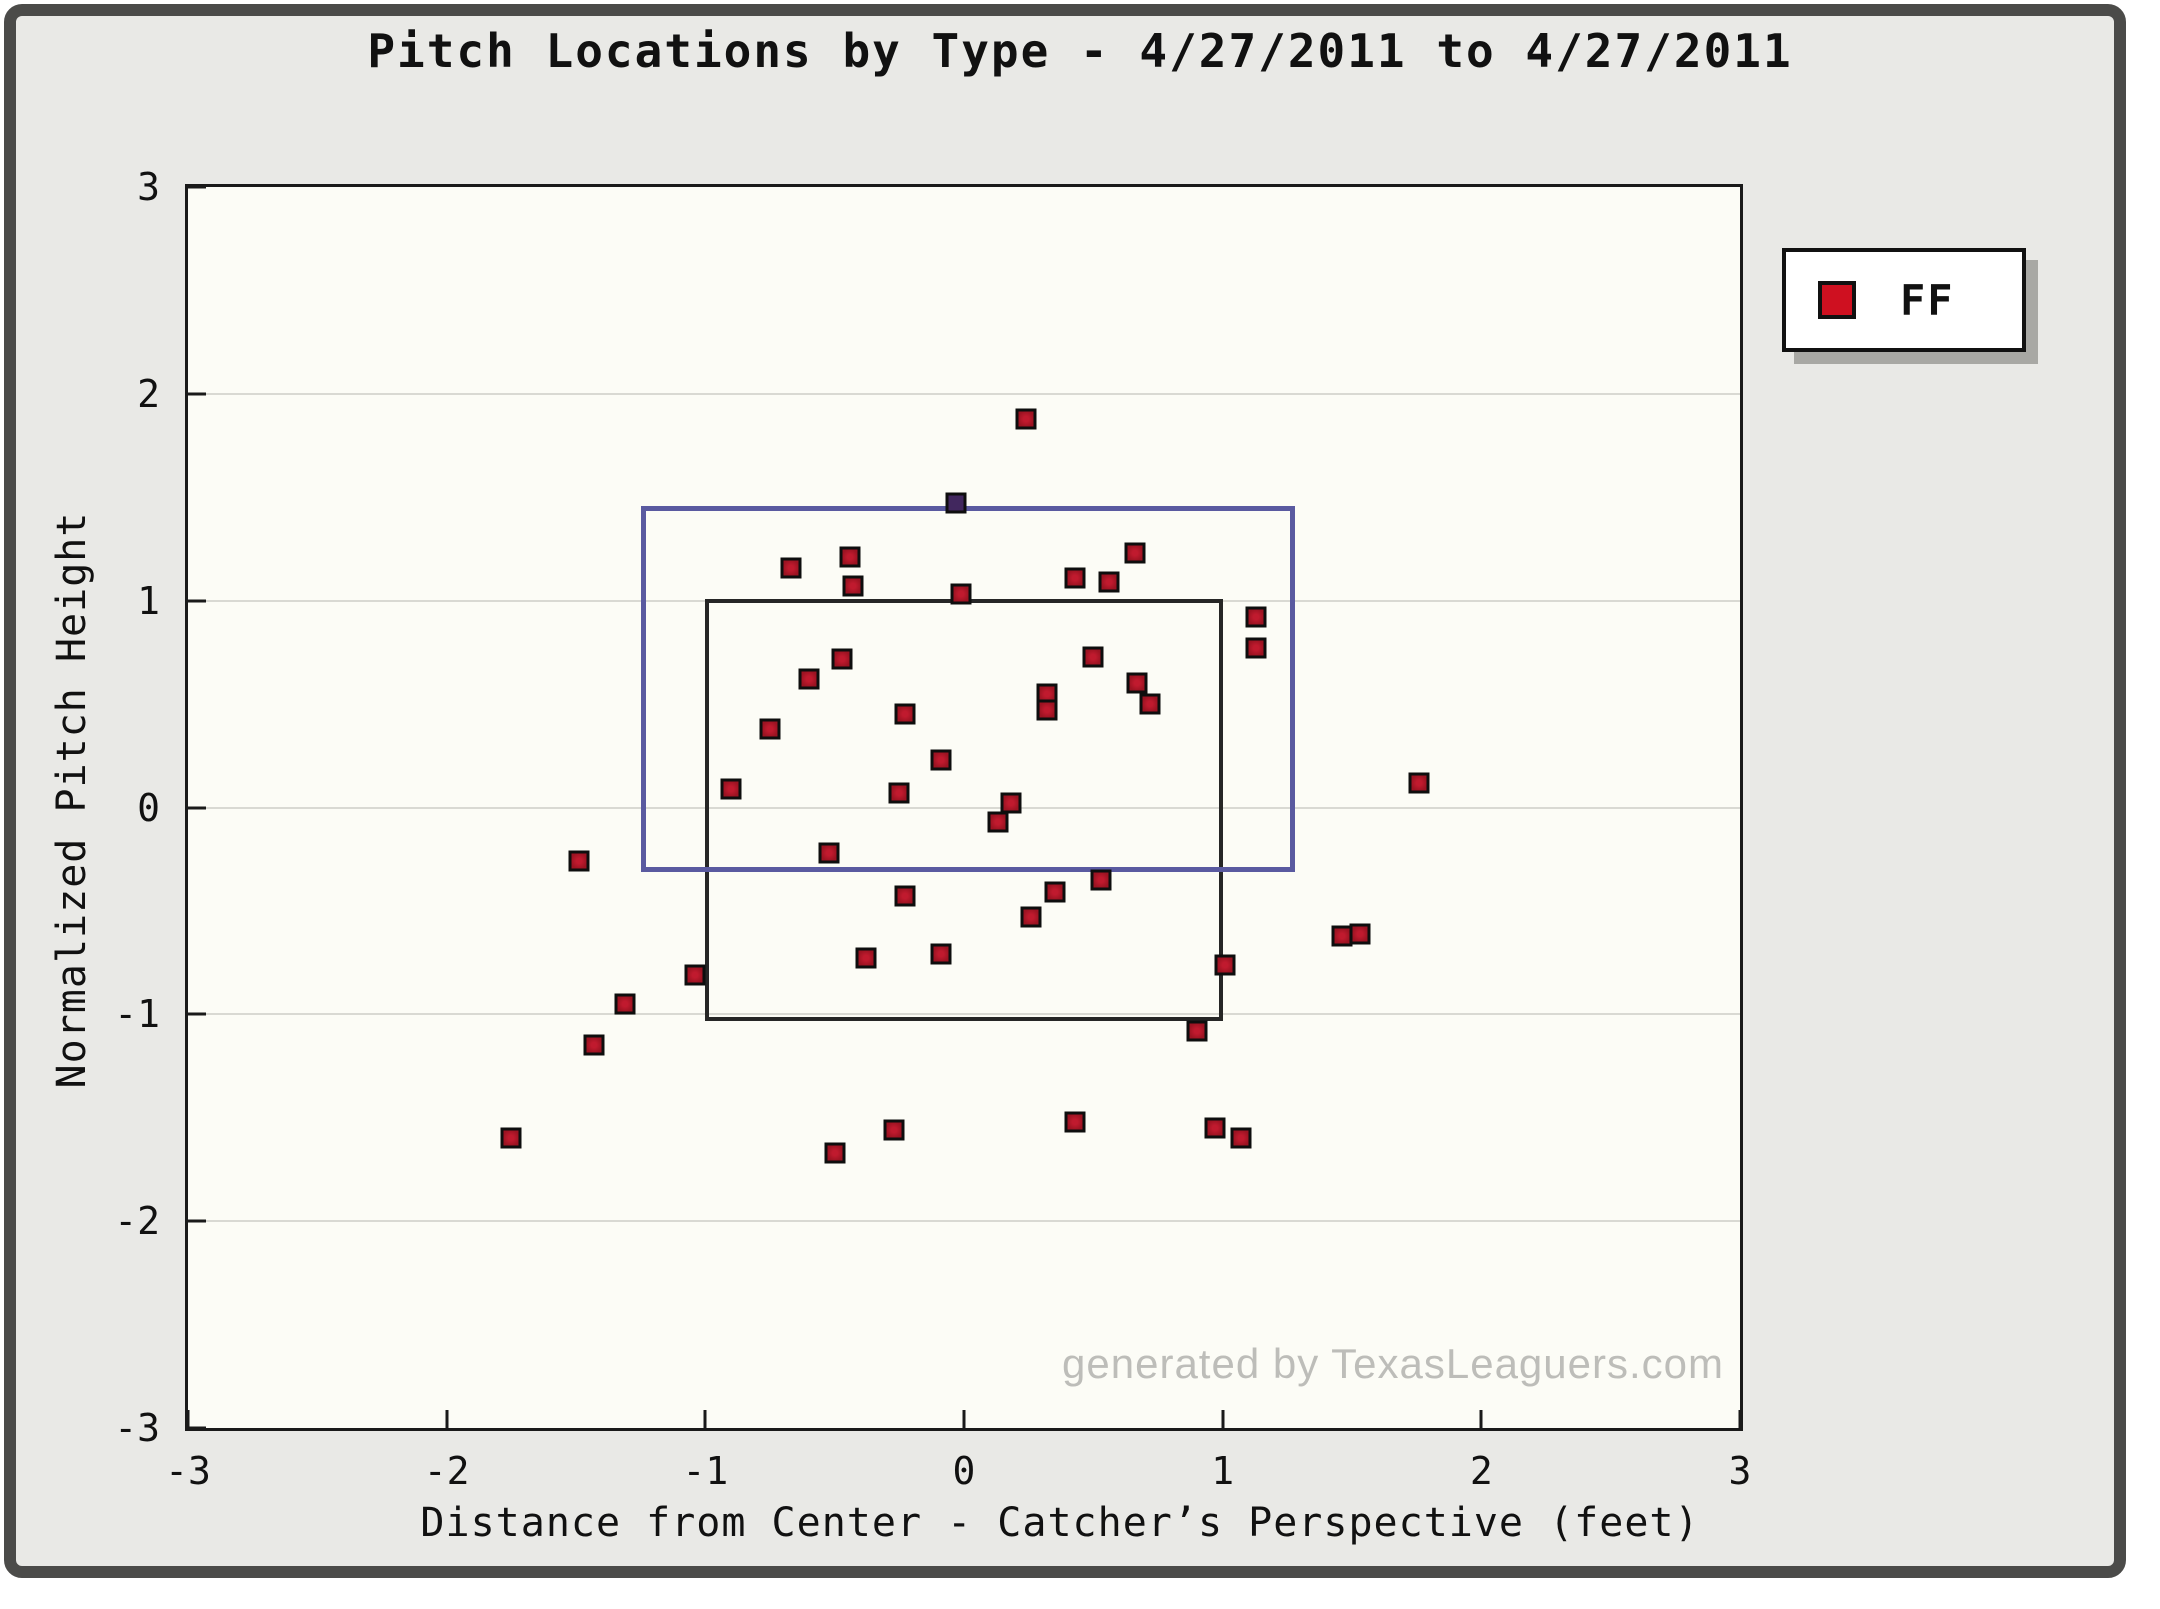  I want to click on legend: FF, so click(1904, 300).